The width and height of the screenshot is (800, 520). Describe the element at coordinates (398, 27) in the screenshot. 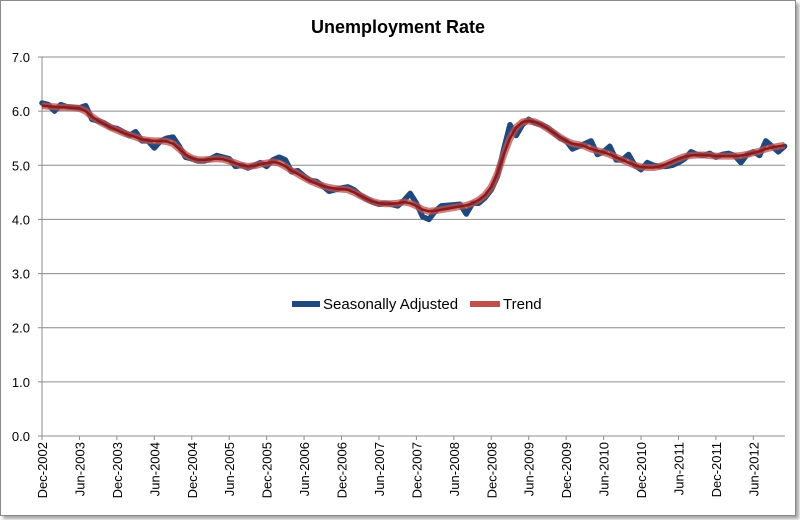

I see `chart-title: Unemployment Rate` at that location.